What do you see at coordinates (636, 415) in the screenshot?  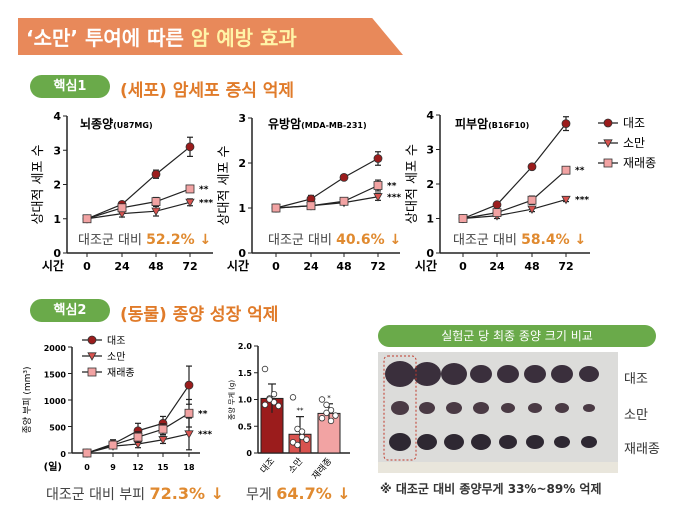 I see `photo-row-label: 소만` at bounding box center [636, 415].